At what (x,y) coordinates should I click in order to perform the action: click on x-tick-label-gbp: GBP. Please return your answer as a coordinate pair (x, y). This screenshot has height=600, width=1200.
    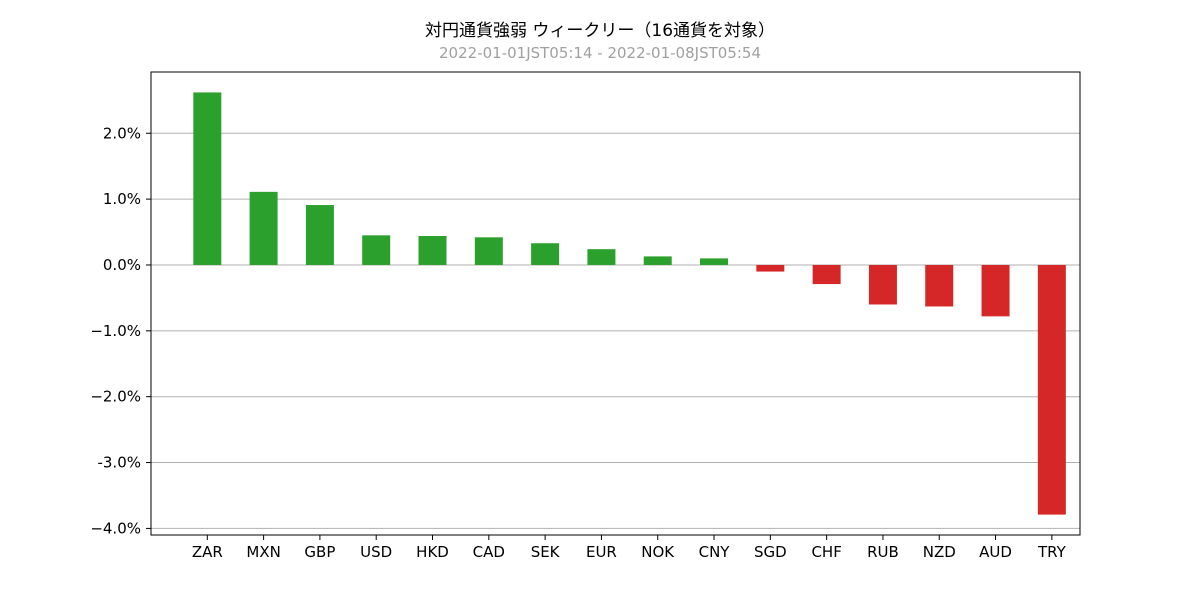
    Looking at the image, I should click on (319, 552).